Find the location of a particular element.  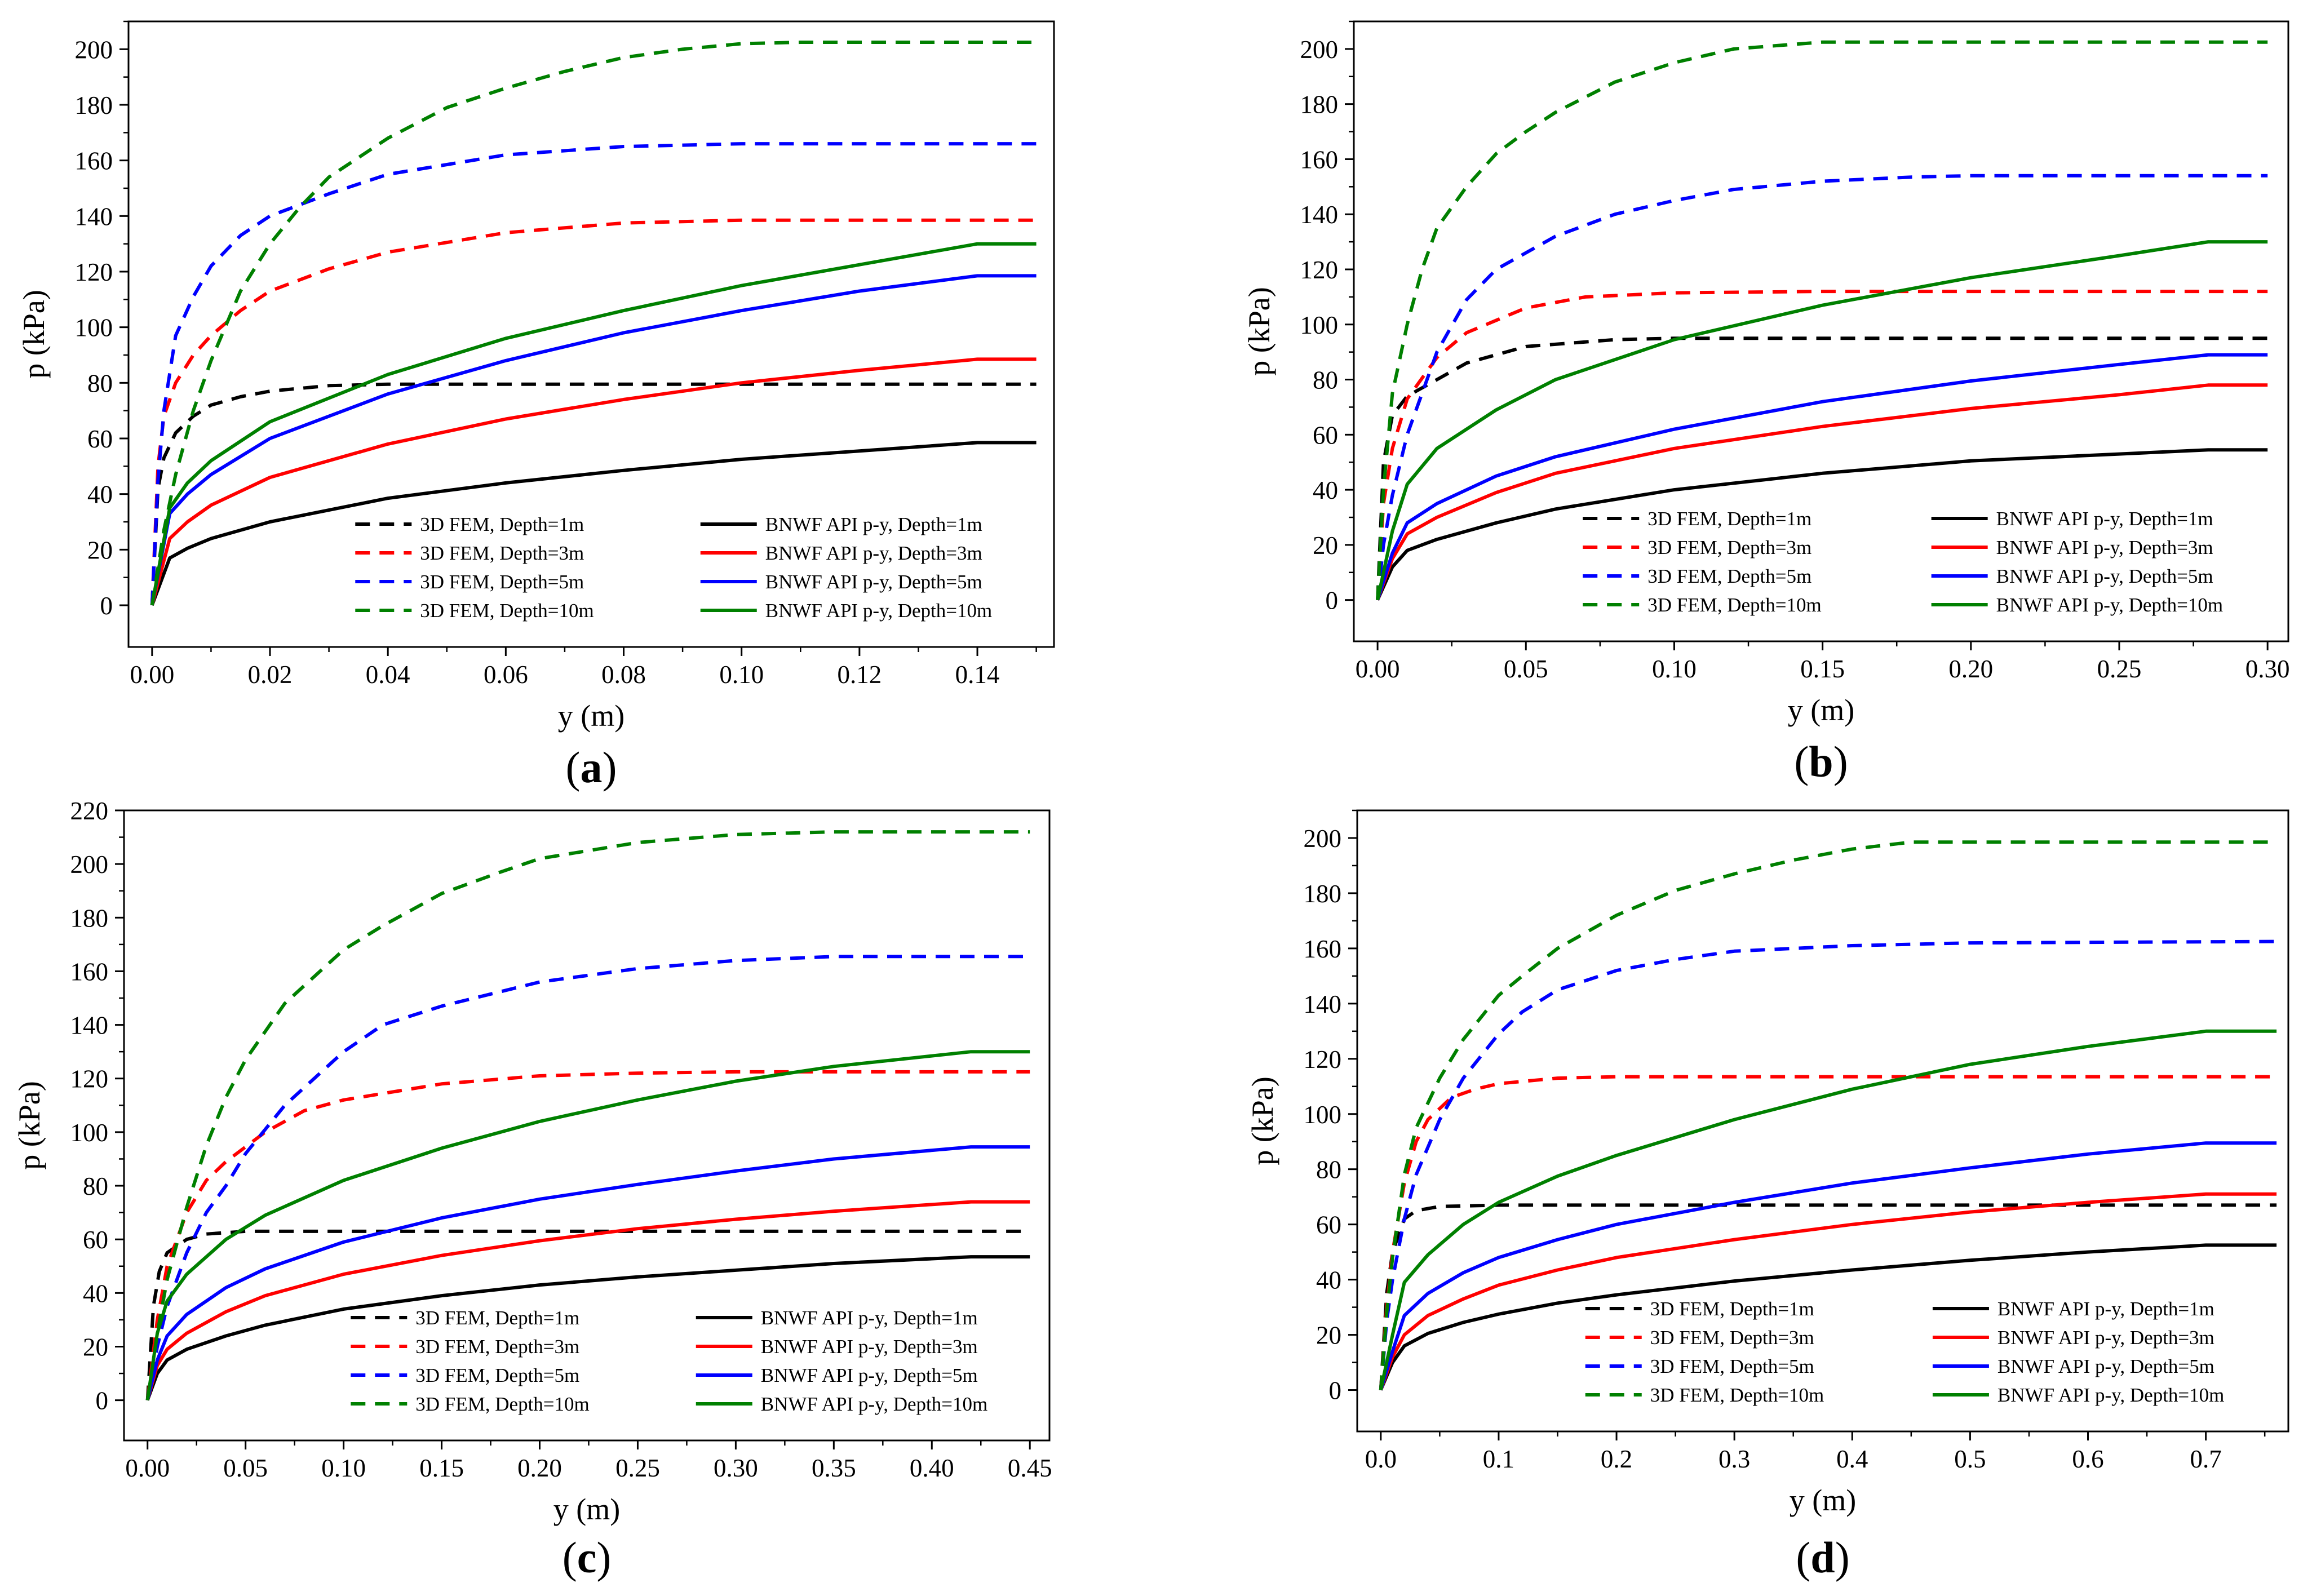

x-tick-label: 0.08 is located at coordinates (623, 675).